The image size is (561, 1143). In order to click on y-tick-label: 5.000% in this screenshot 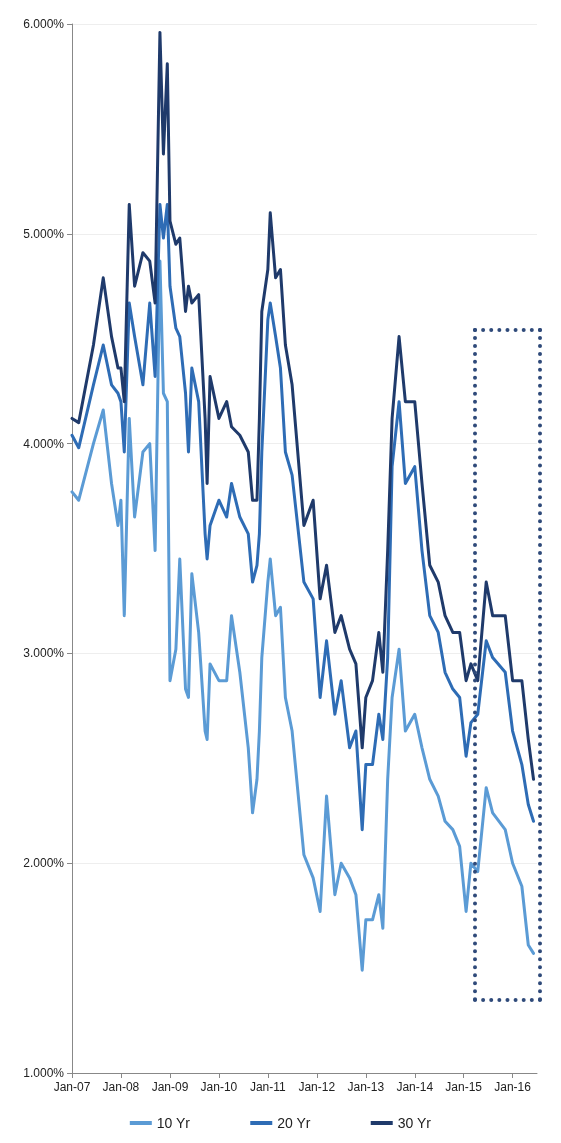, I will do `click(44, 233)`.